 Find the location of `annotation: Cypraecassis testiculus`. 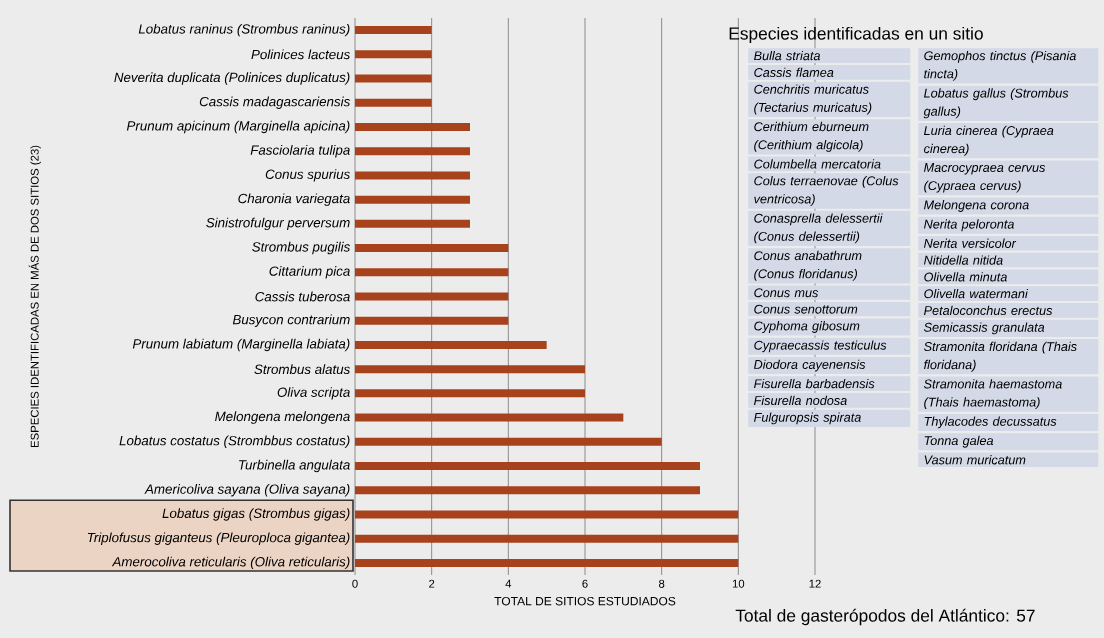

annotation: Cypraecassis testiculus is located at coordinates (820, 346).